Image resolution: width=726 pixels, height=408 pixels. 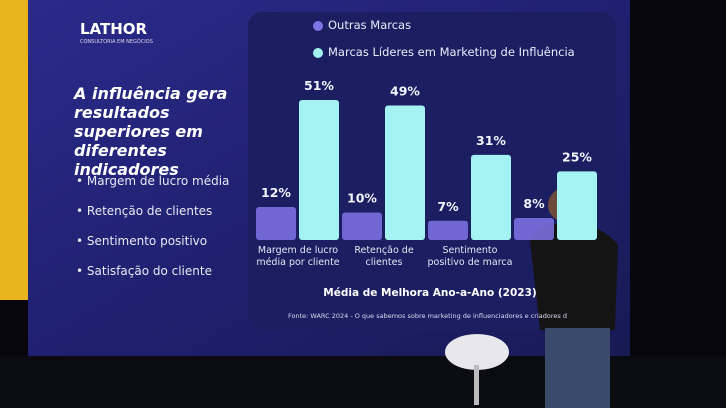 I want to click on stage-floor, so click(x=363, y=382).